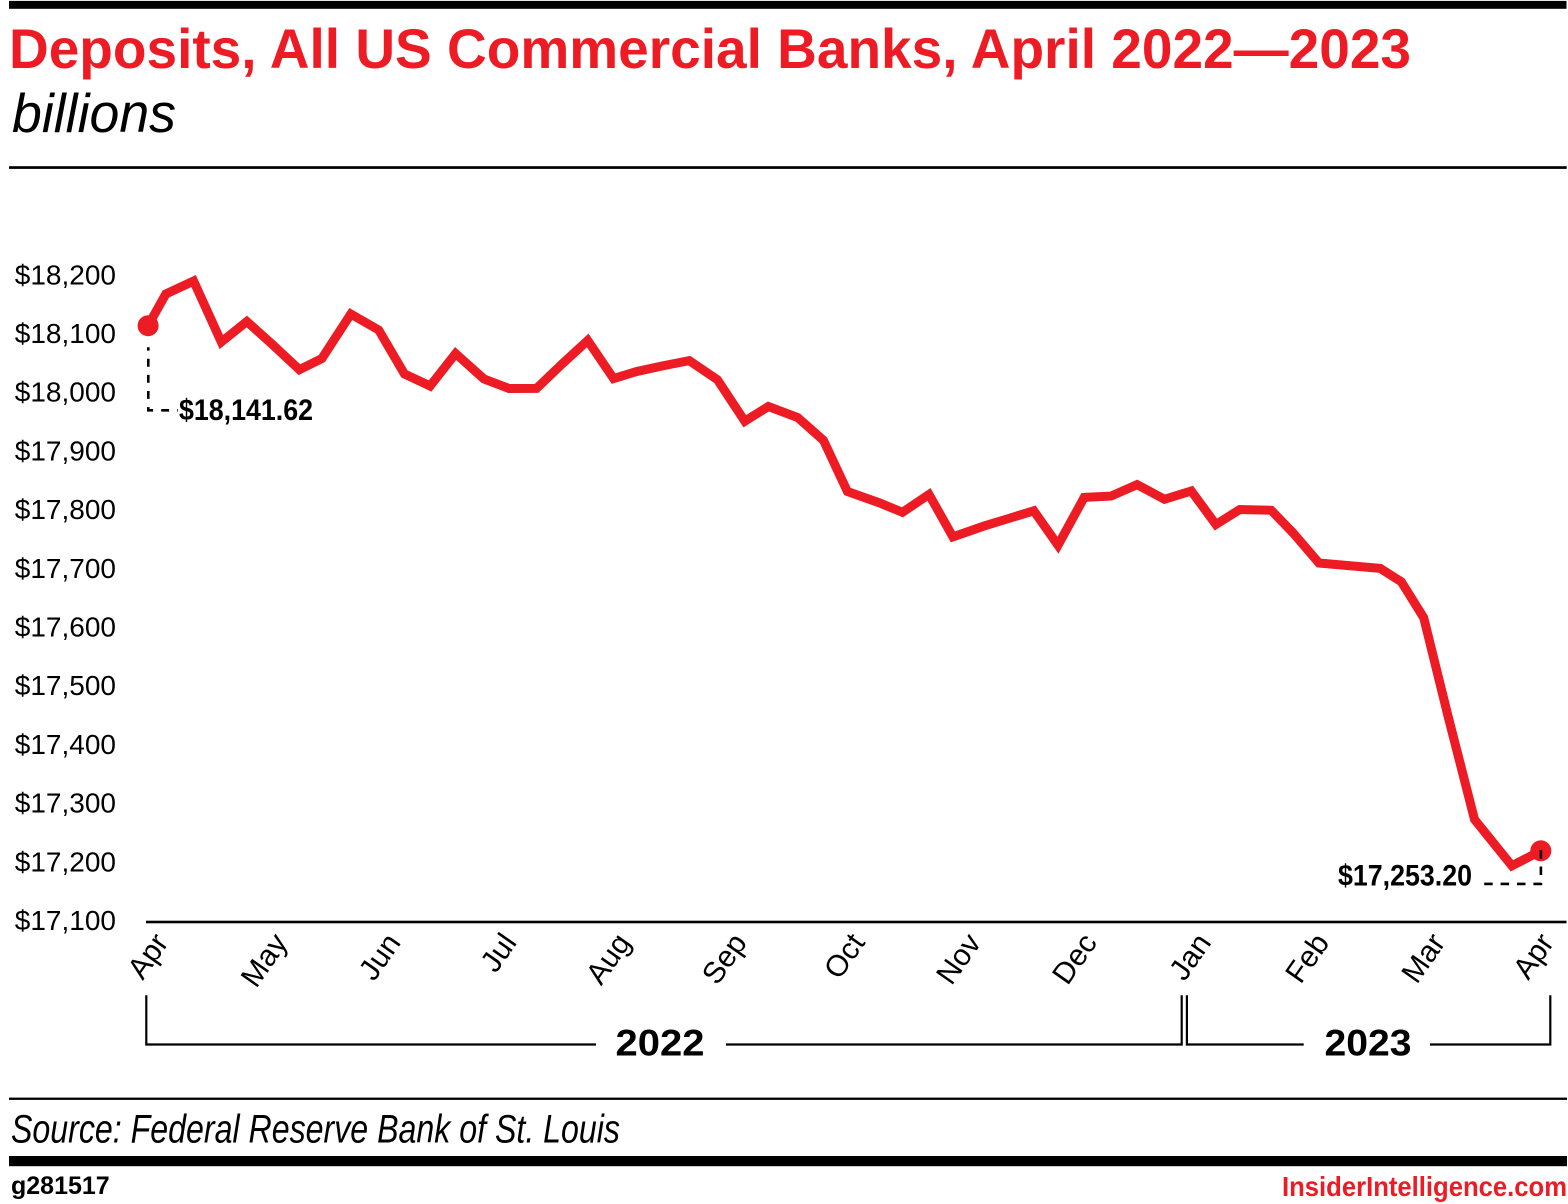 This screenshot has height=1204, width=1568. I want to click on svg-text: 2022, so click(660, 1043).